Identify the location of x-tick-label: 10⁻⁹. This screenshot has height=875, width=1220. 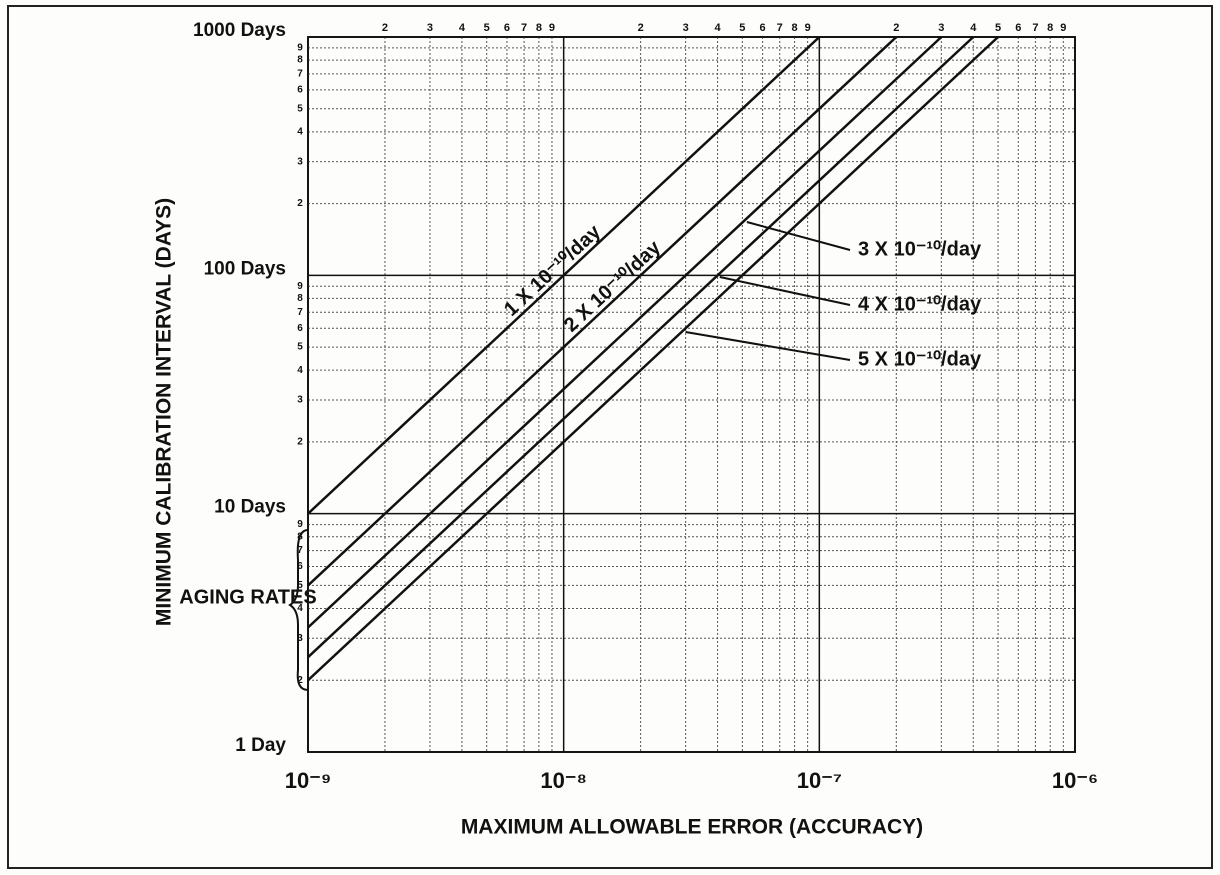
(308, 780).